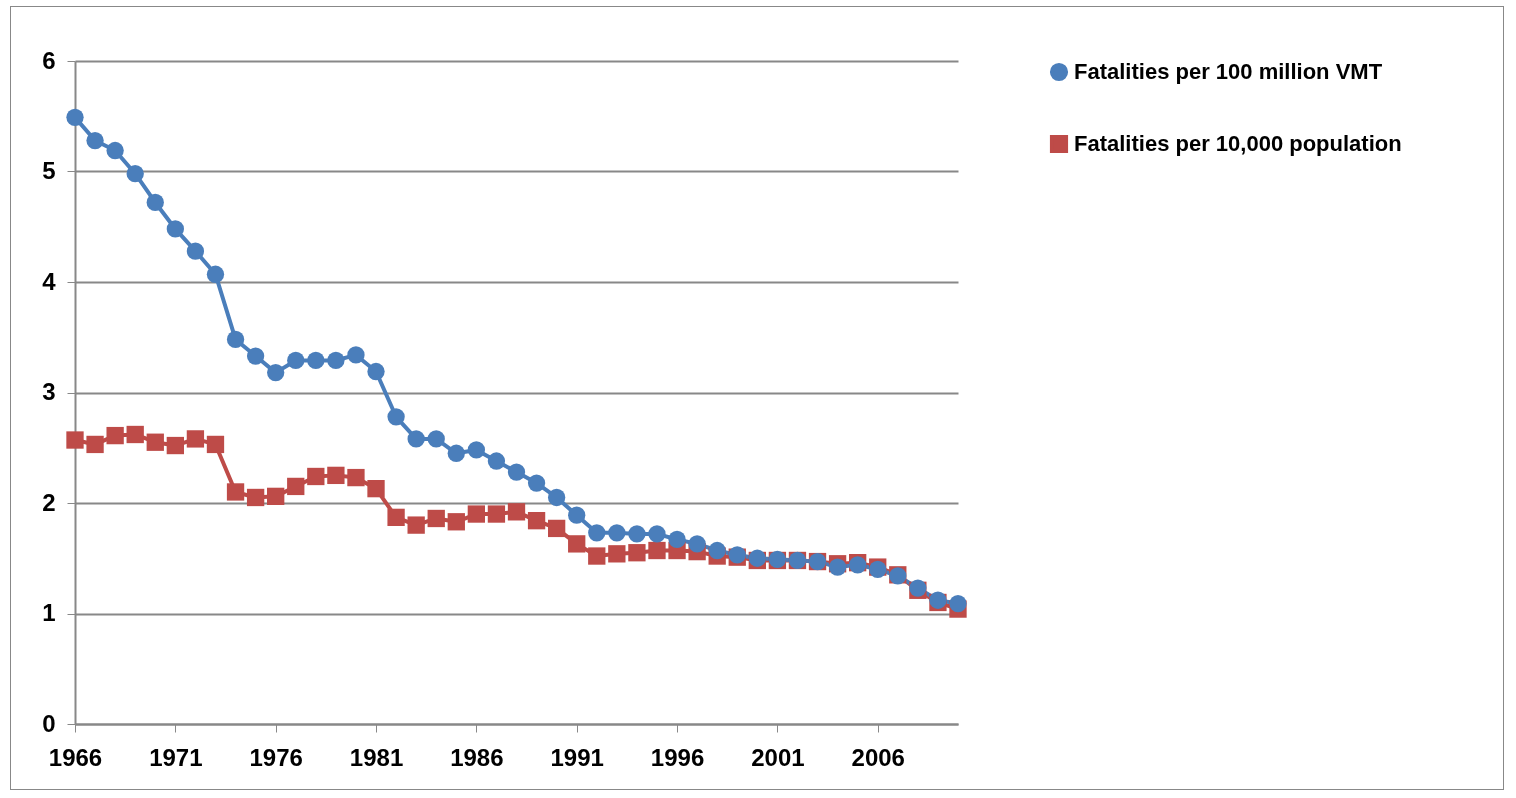 Image resolution: width=1516 pixels, height=798 pixels. What do you see at coordinates (49, 170) in the screenshot?
I see `y-tick-label: 5` at bounding box center [49, 170].